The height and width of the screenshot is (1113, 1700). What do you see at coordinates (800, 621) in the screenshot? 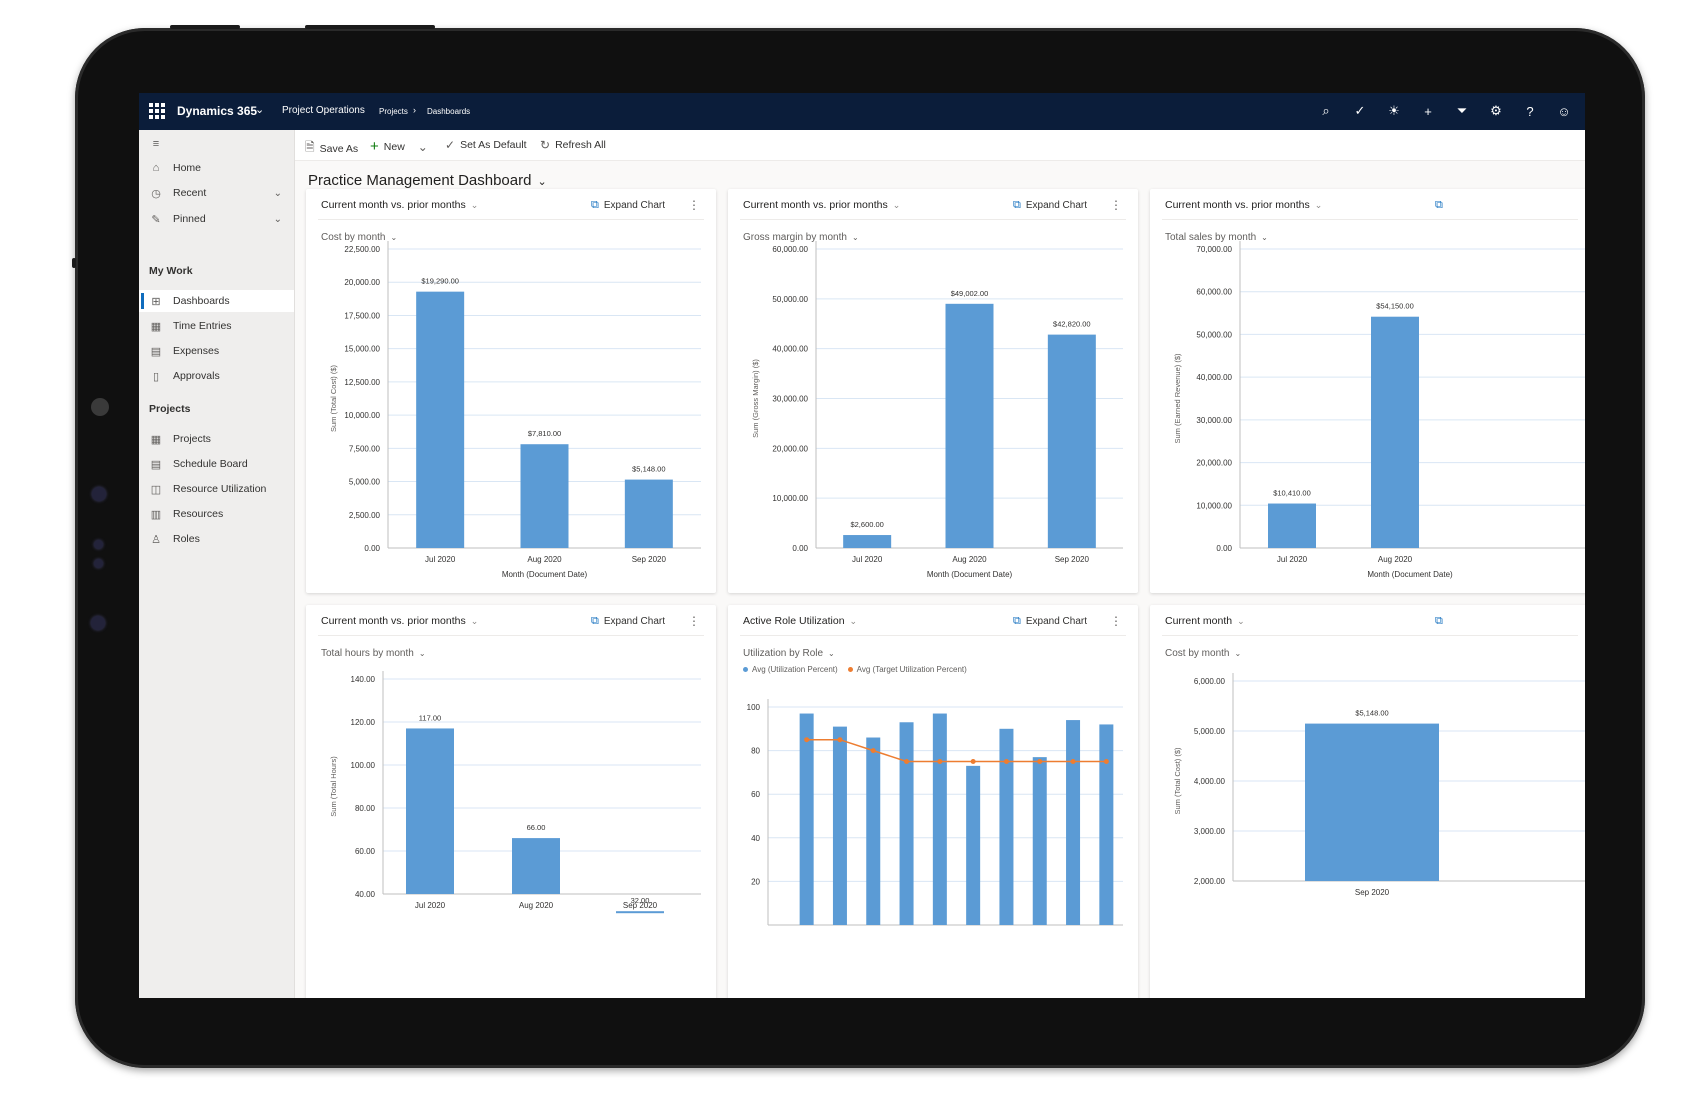
I see `chart-view-selector: Active Role Utilization ⌄` at bounding box center [800, 621].